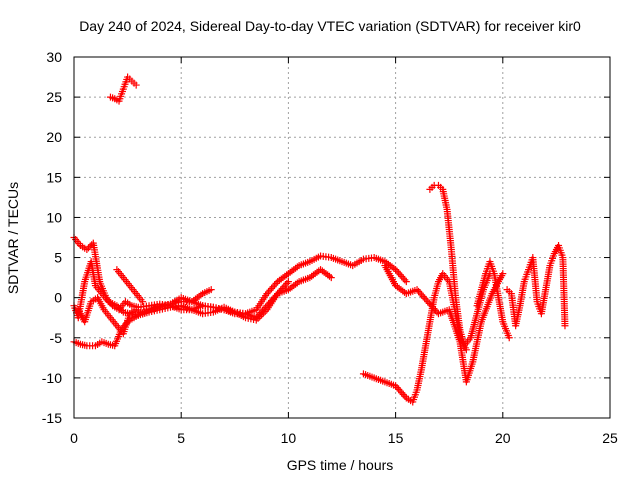 Image resolution: width=640 pixels, height=480 pixels. Describe the element at coordinates (181, 438) in the screenshot. I see `x-tick-label: 5` at that location.